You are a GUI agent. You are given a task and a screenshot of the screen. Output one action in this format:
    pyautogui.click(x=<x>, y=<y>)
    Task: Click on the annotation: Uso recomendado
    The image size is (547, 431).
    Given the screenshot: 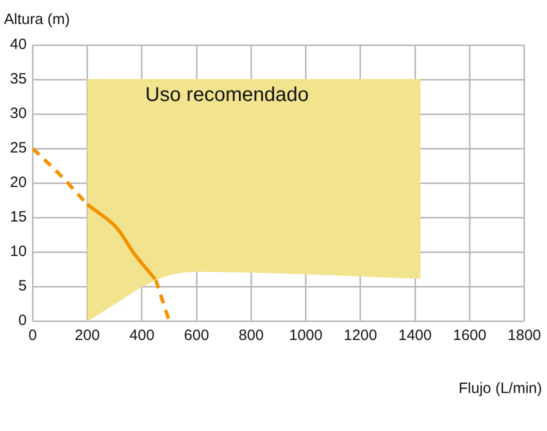 What is the action you would take?
    pyautogui.click(x=227, y=95)
    